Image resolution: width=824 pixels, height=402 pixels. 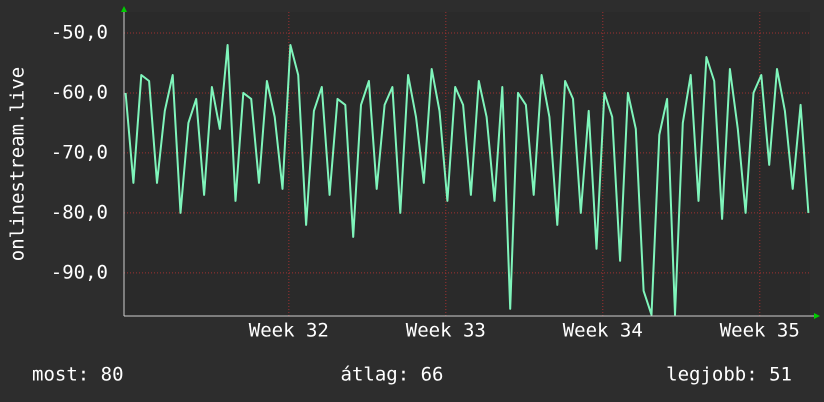 I want to click on footer-current: most: 80, so click(x=78, y=375).